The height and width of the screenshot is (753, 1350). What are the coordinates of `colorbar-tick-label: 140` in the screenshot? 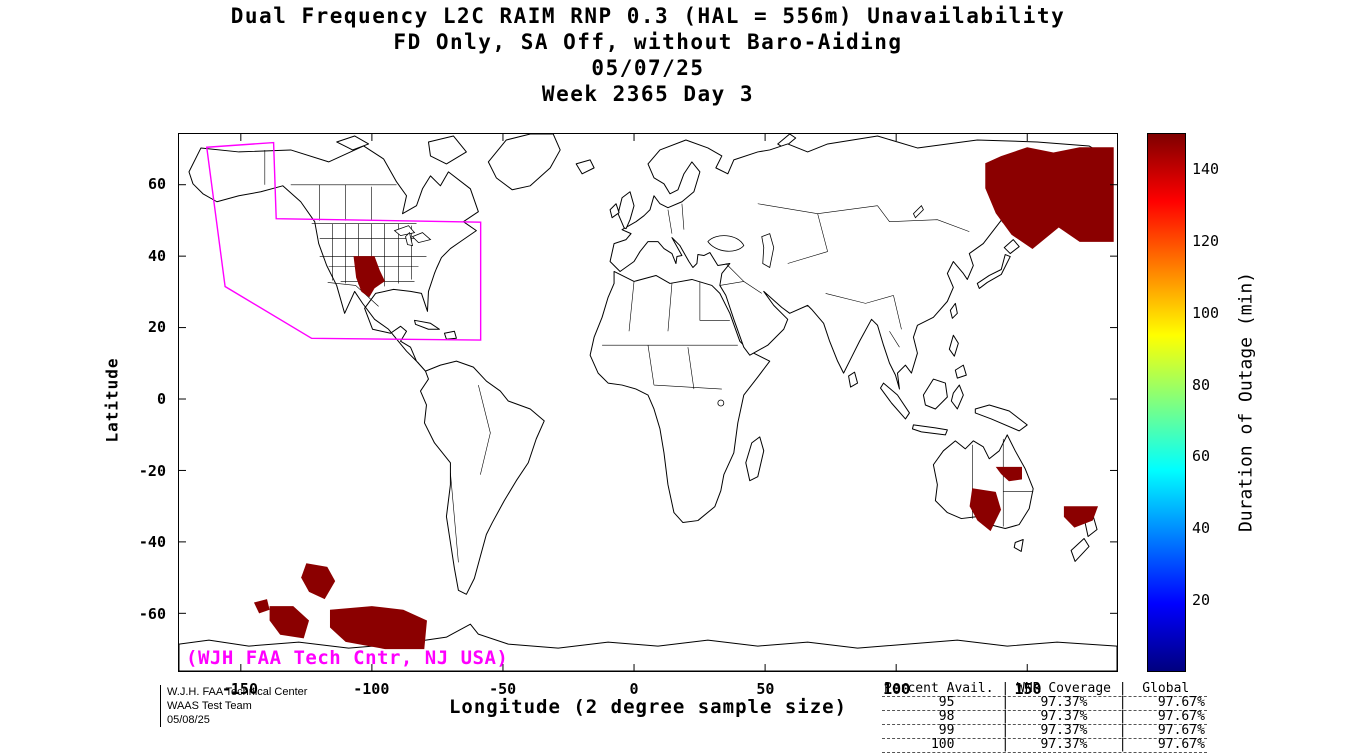 It's located at (1206, 168).